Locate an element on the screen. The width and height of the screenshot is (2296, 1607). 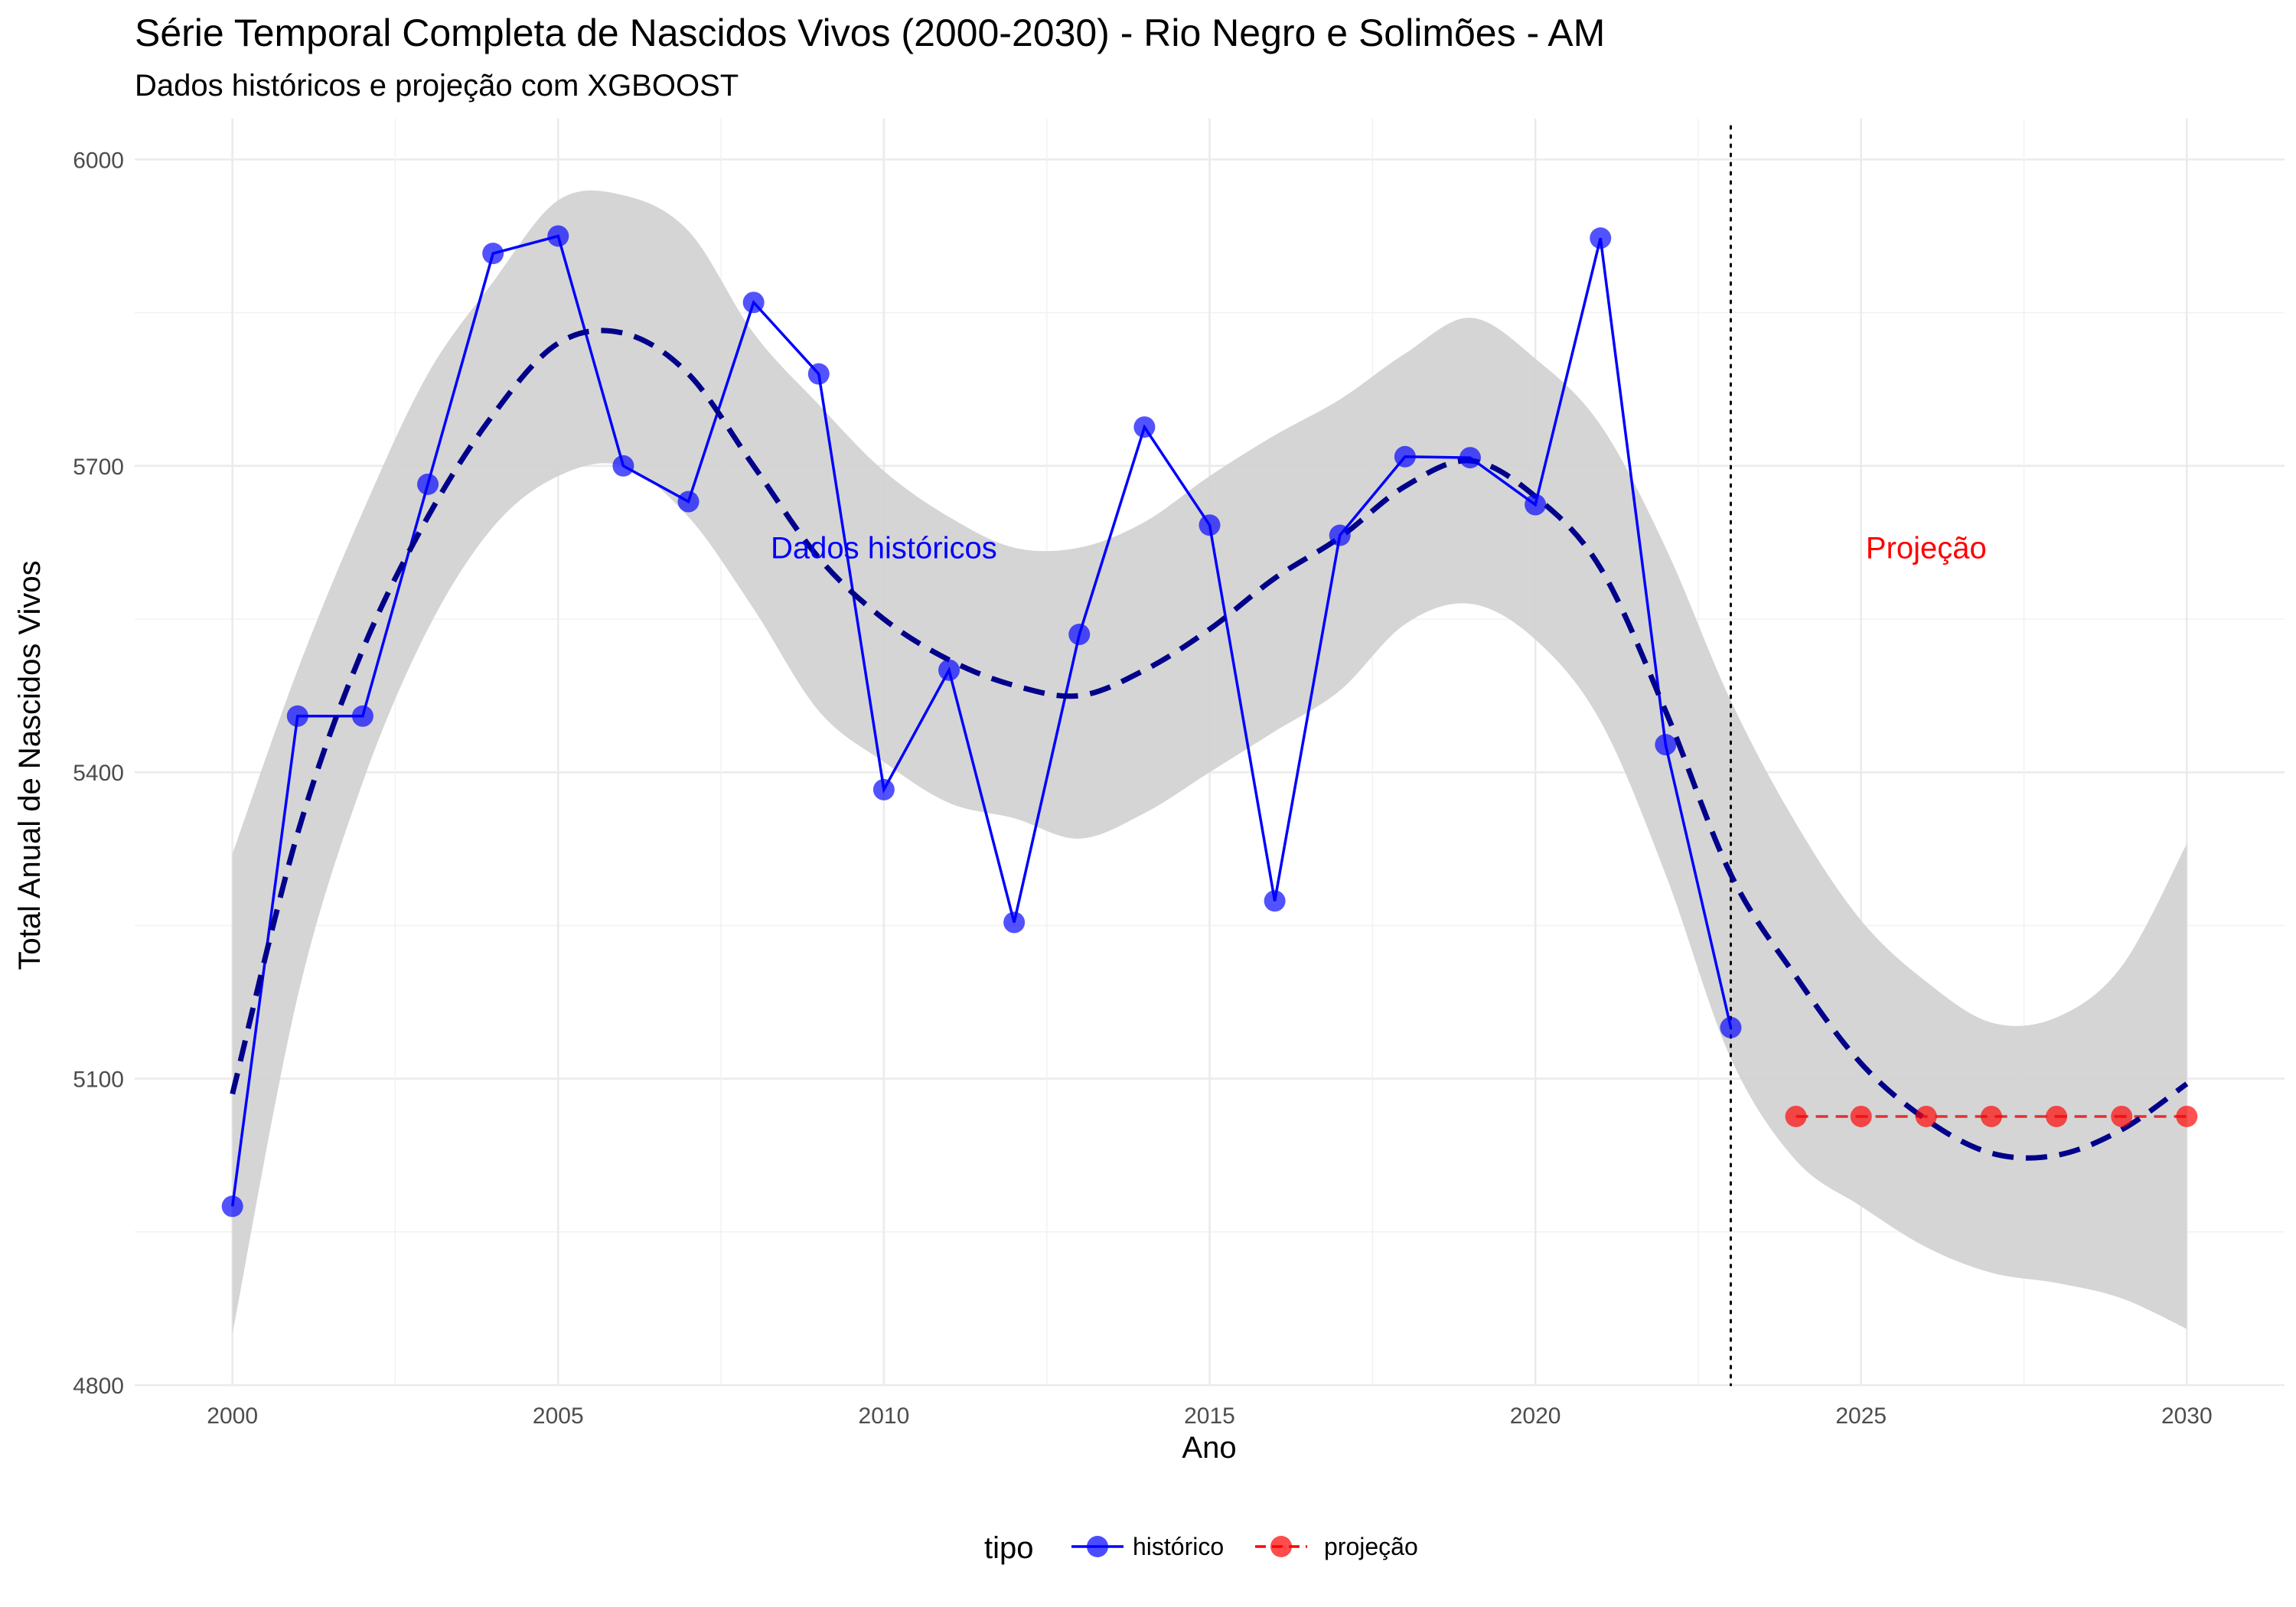
legend-title: tipo is located at coordinates (1009, 1548).